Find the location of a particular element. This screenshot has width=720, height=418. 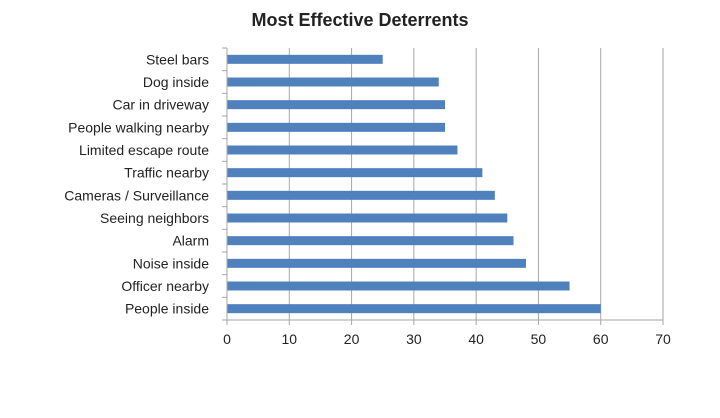

category-label: People walking nearby is located at coordinates (138, 127).